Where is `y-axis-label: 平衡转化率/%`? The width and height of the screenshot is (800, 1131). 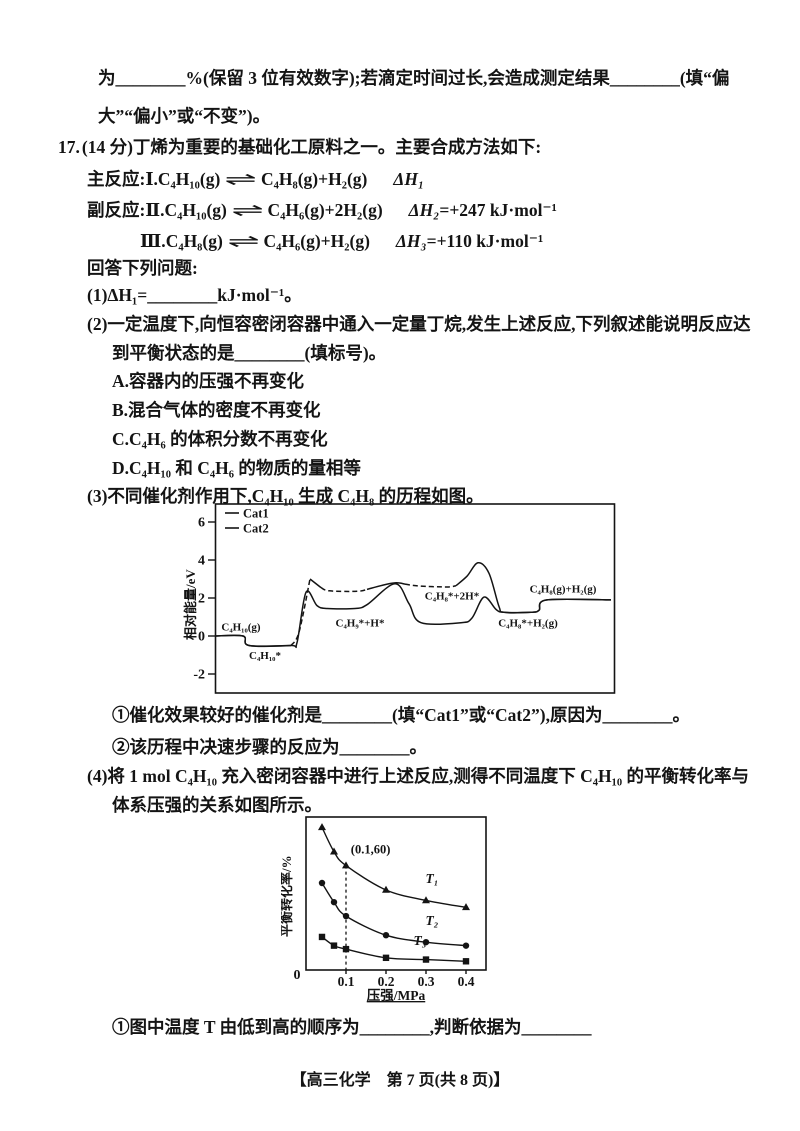
y-axis-label: 平衡转化率/% is located at coordinates (287, 896).